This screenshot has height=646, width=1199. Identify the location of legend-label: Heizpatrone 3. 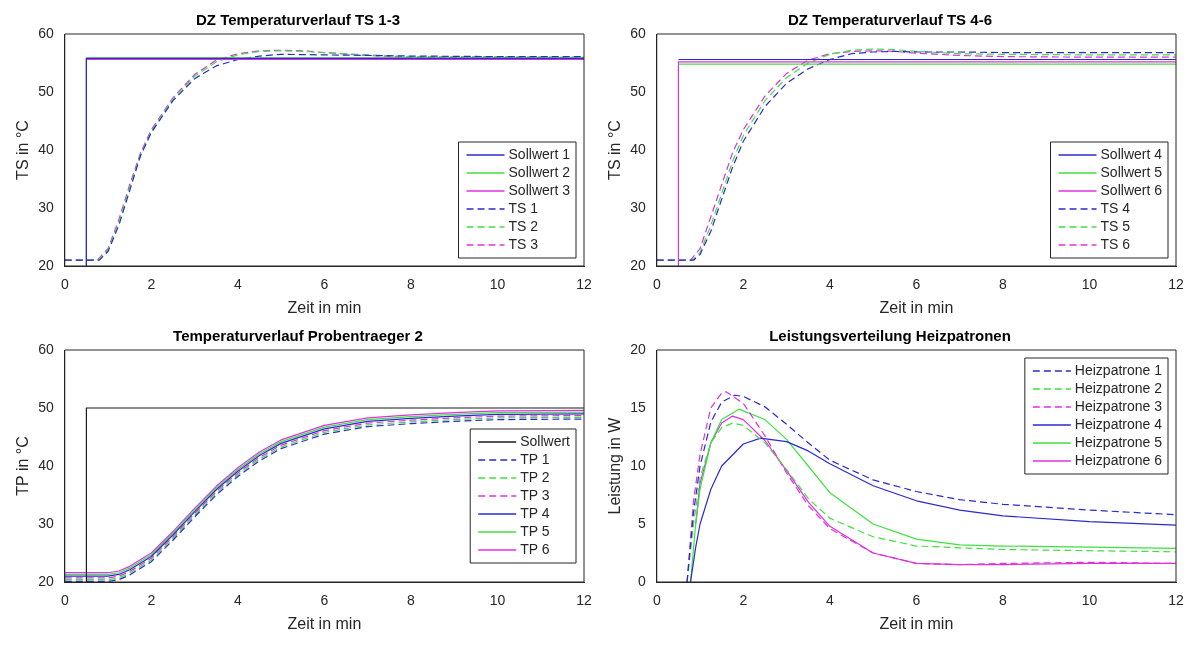
(1118, 405).